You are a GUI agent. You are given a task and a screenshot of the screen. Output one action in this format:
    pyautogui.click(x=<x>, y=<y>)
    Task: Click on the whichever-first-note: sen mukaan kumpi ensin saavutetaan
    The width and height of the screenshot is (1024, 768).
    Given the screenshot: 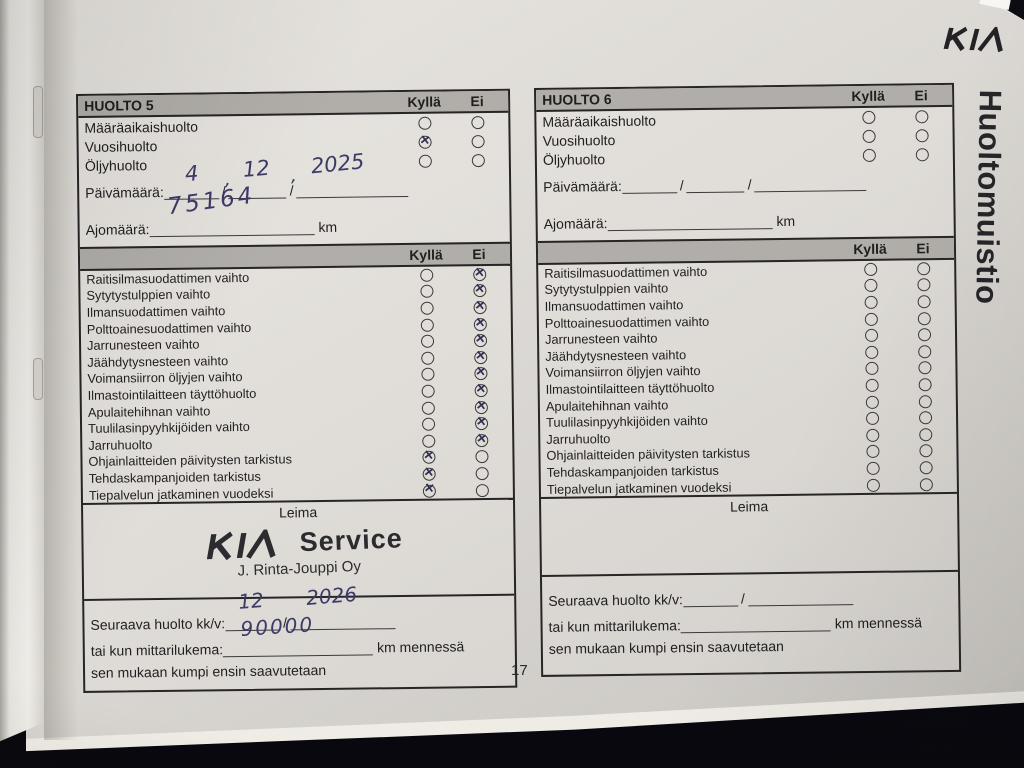 What is the action you would take?
    pyautogui.click(x=208, y=672)
    